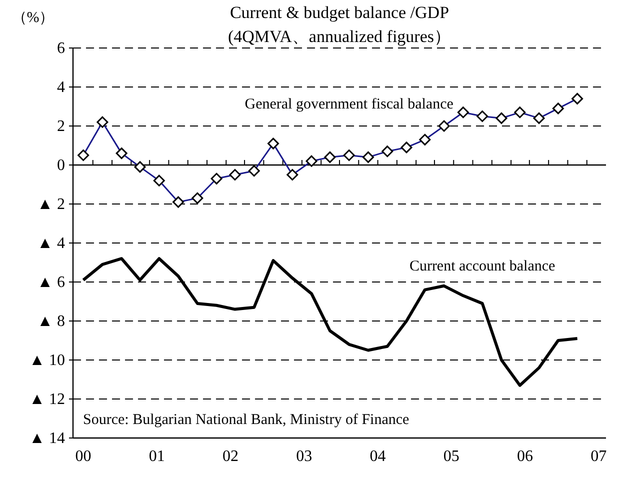 Image resolution: width=624 pixels, height=484 pixels. What do you see at coordinates (61, 126) in the screenshot?
I see `y-tick-label: 2` at bounding box center [61, 126].